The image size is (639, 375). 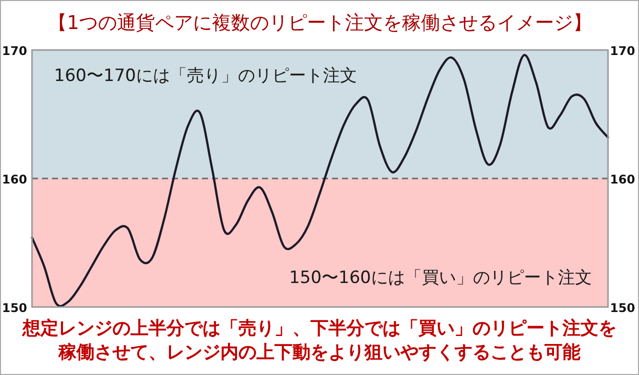 I want to click on y-tick-label: 170, so click(x=15, y=51).